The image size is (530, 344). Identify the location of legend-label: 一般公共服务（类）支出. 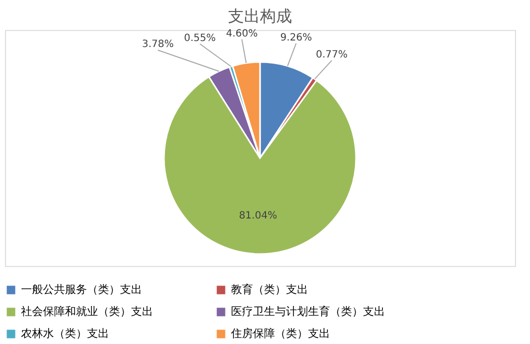
(81, 289).